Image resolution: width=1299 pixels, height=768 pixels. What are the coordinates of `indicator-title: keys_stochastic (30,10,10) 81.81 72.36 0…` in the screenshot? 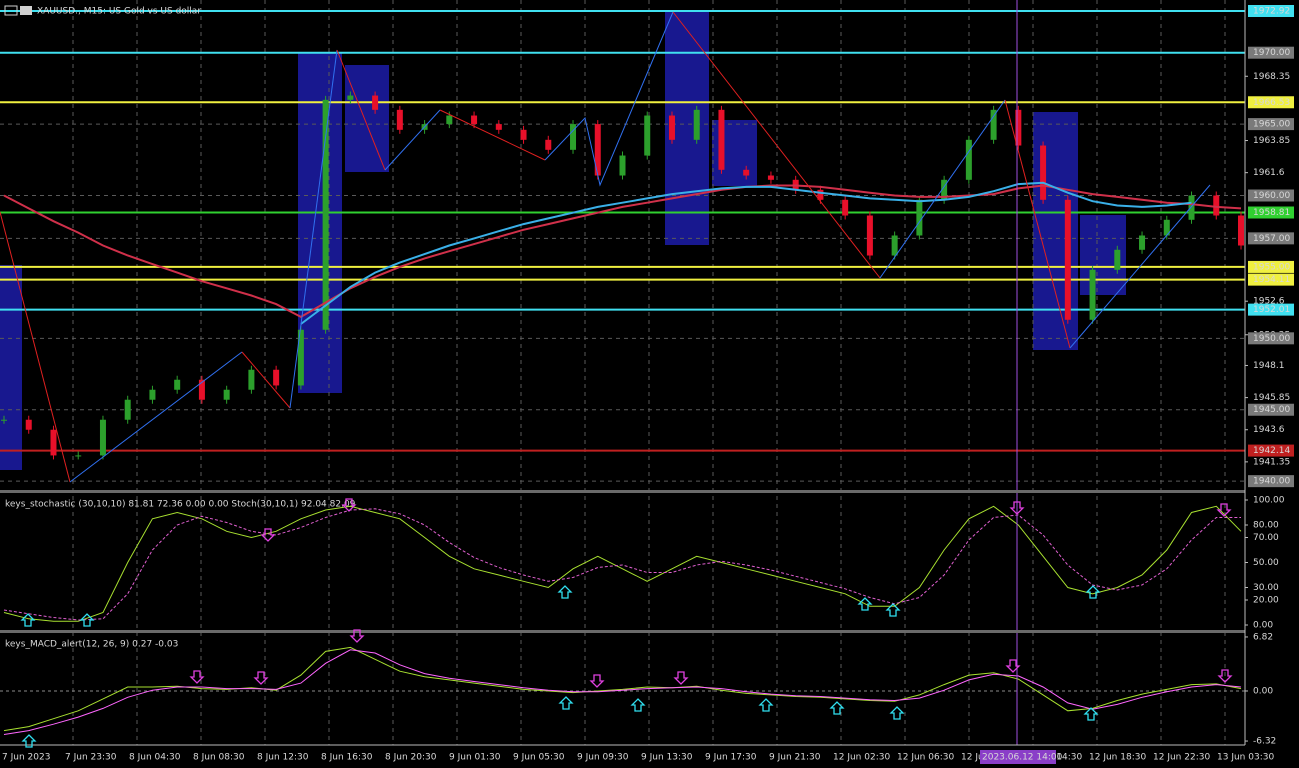 It's located at (180, 505).